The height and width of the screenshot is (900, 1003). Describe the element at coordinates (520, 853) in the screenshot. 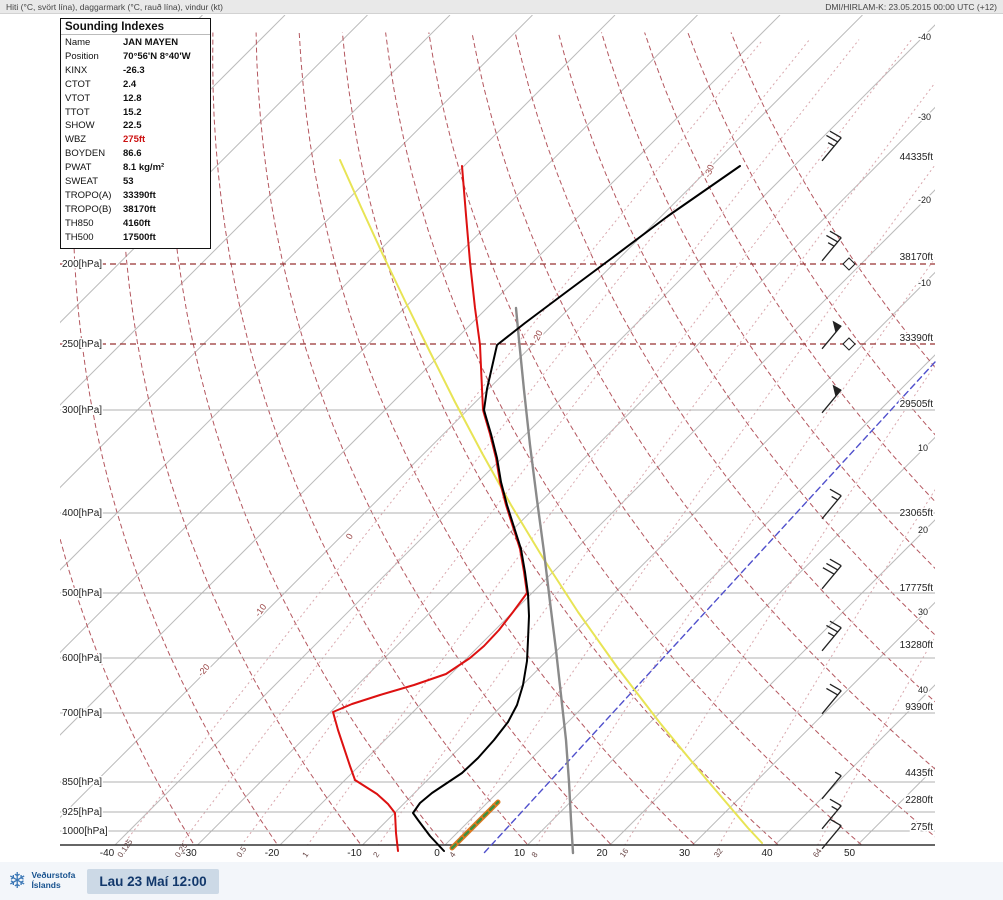

I see `bottom-temp-label: 10` at that location.